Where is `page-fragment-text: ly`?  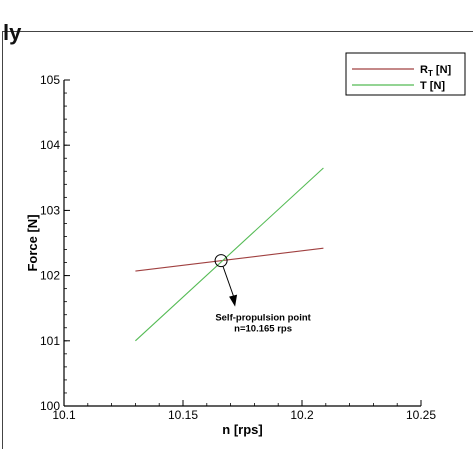
page-fragment-text: ly is located at coordinates (12, 32).